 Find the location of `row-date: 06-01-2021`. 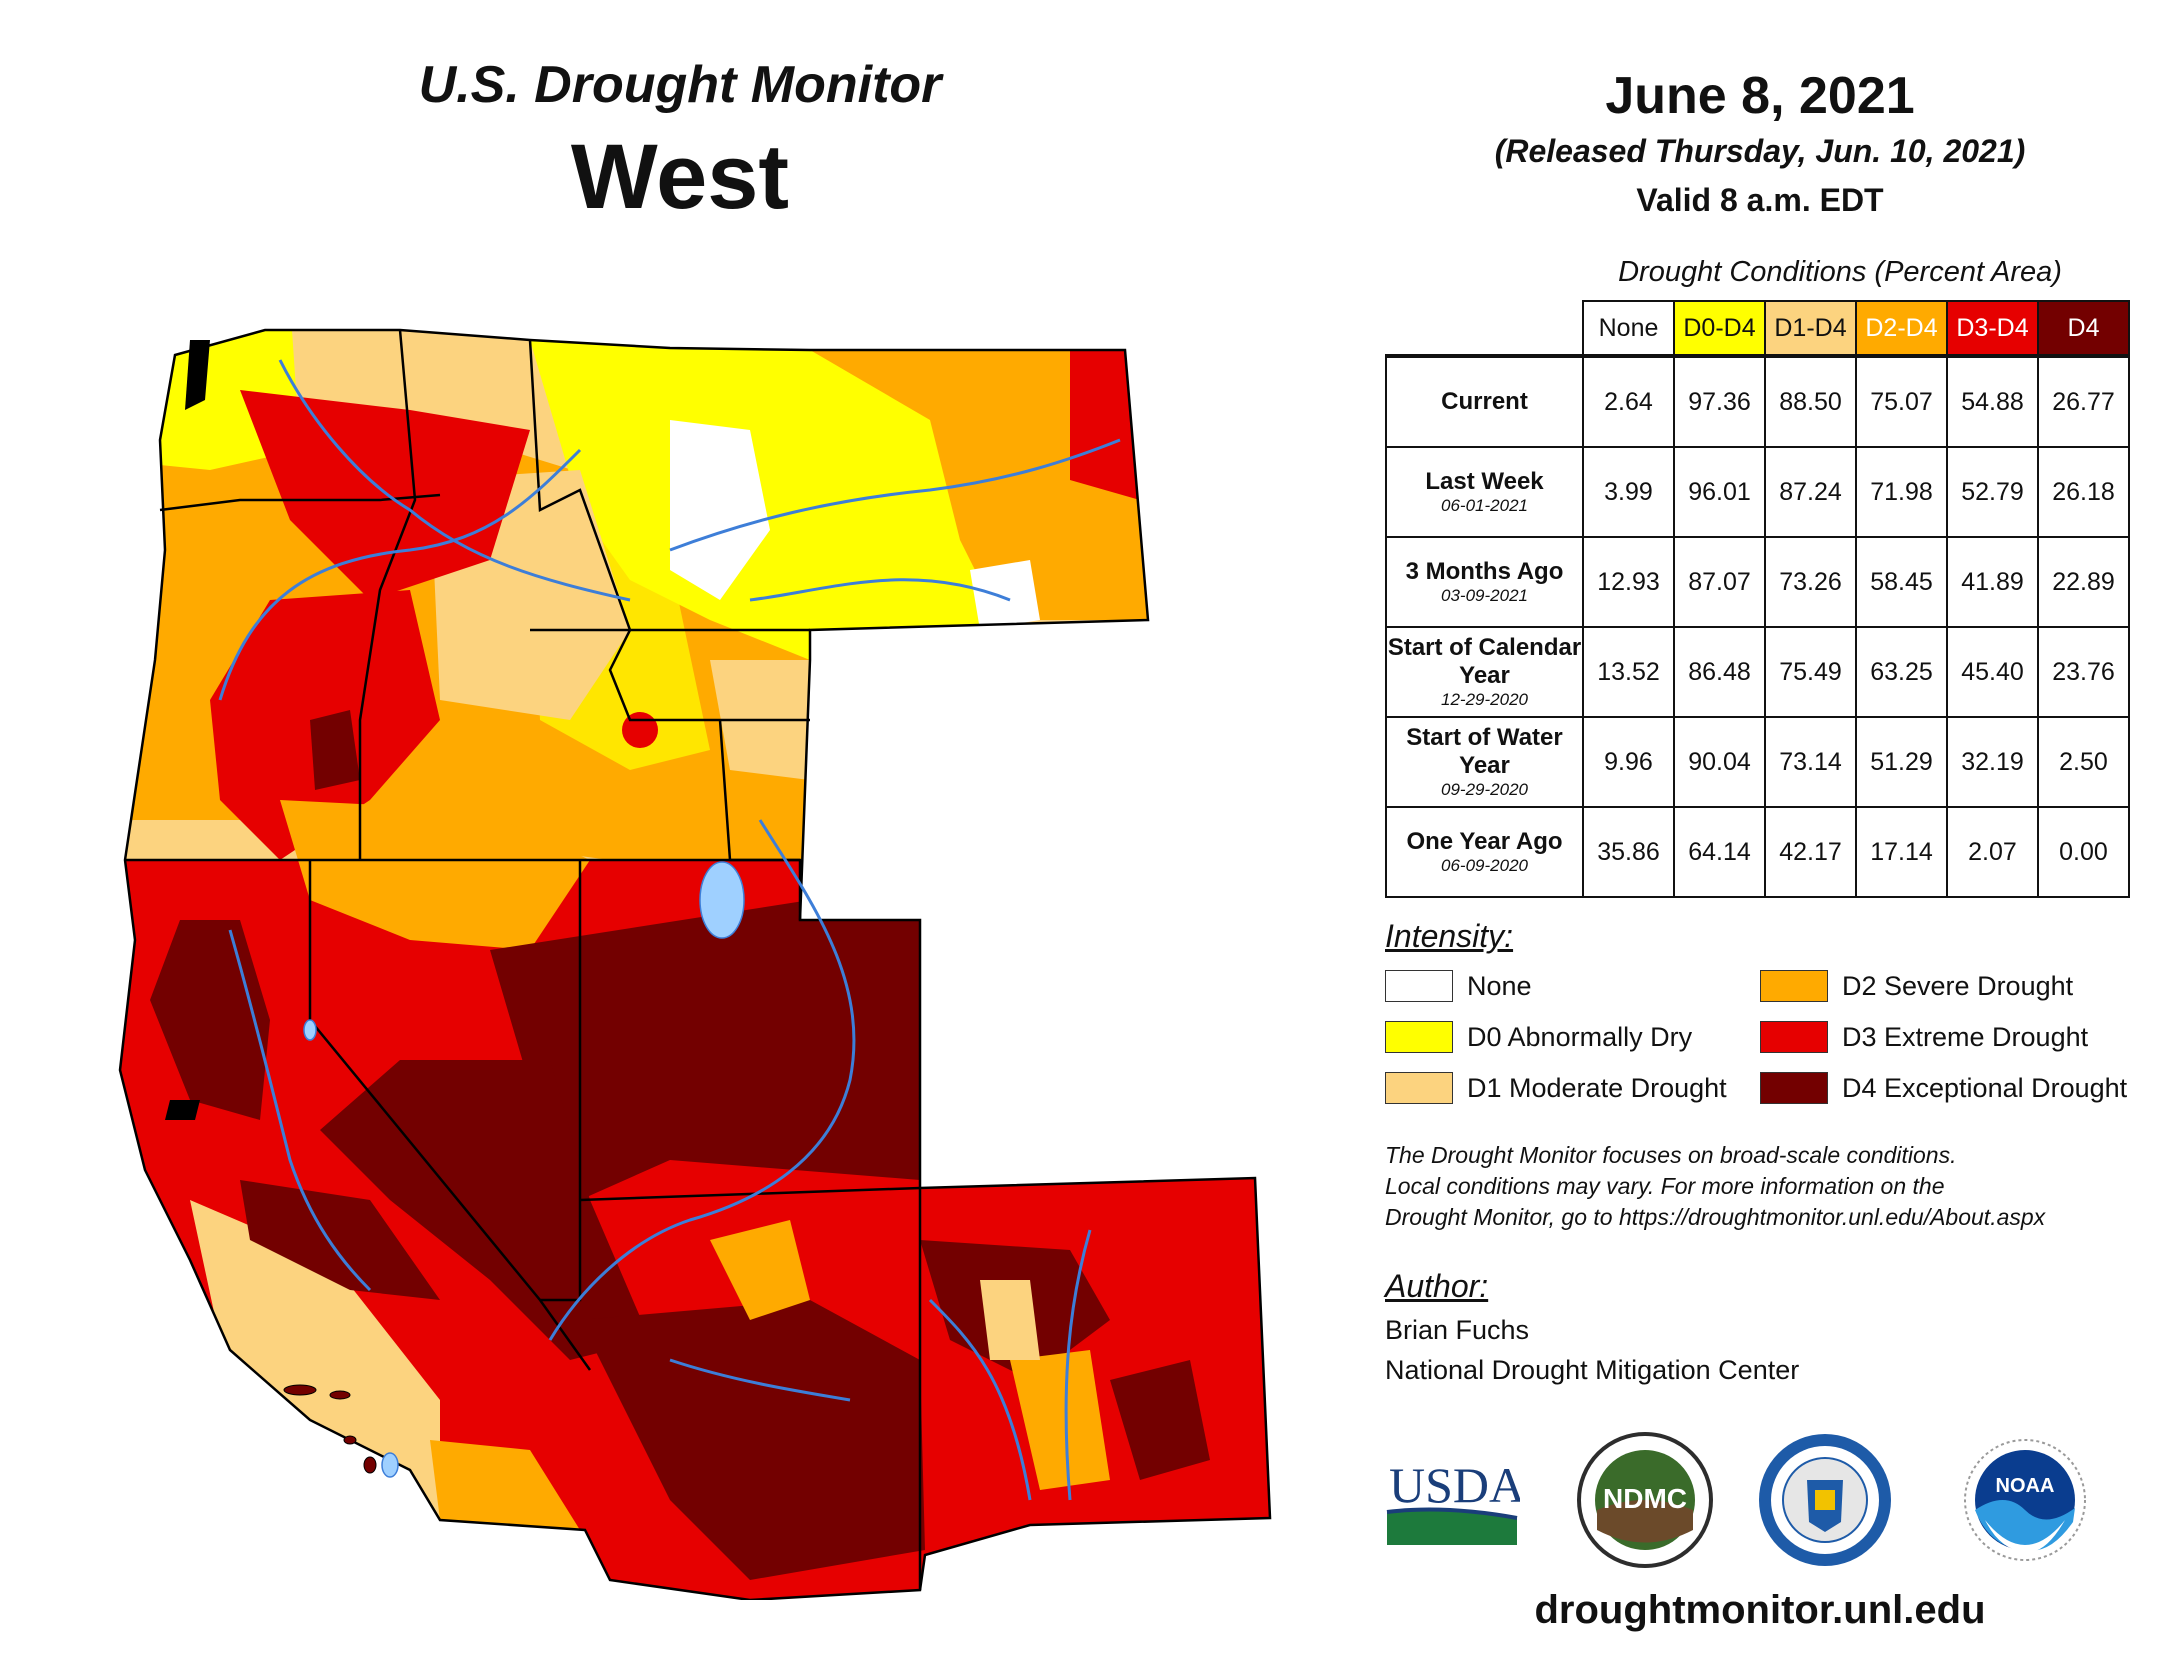

row-date: 06-01-2021 is located at coordinates (1484, 505).